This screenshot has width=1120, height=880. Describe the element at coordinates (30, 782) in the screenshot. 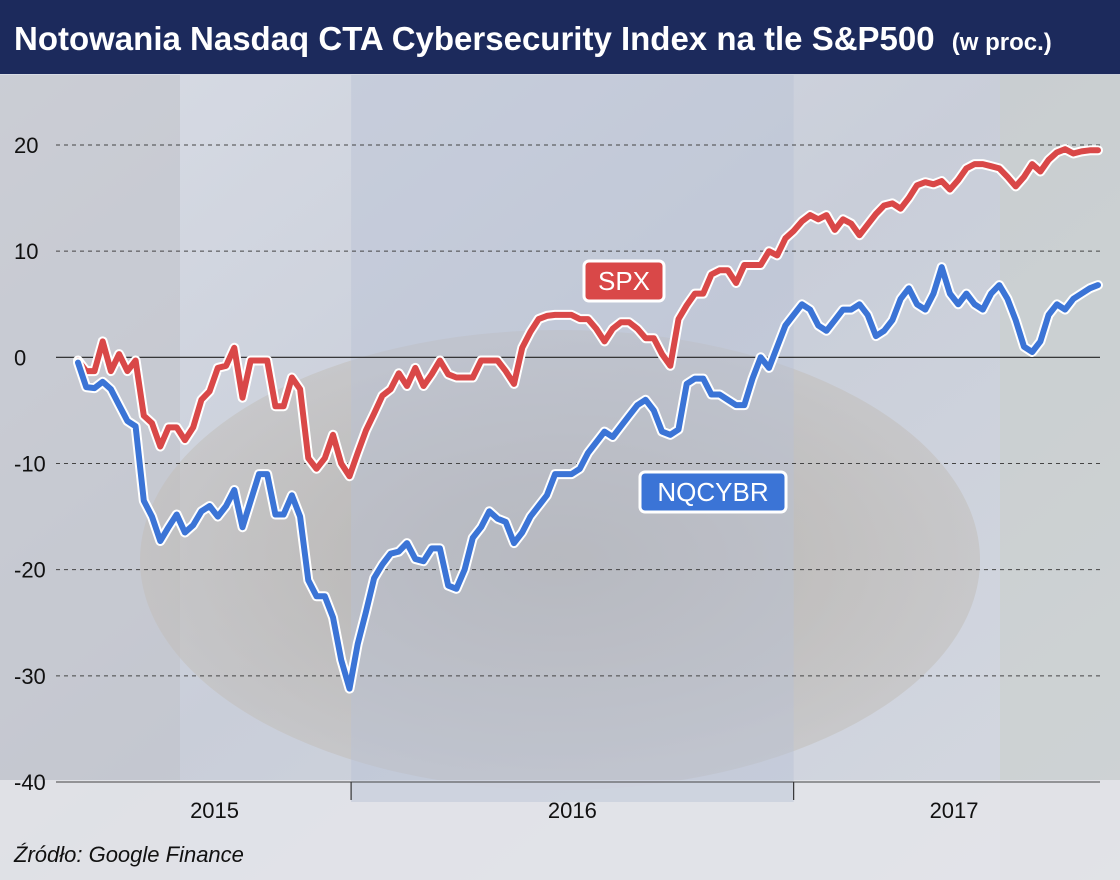

I see `y-tick-label--40: -40` at that location.